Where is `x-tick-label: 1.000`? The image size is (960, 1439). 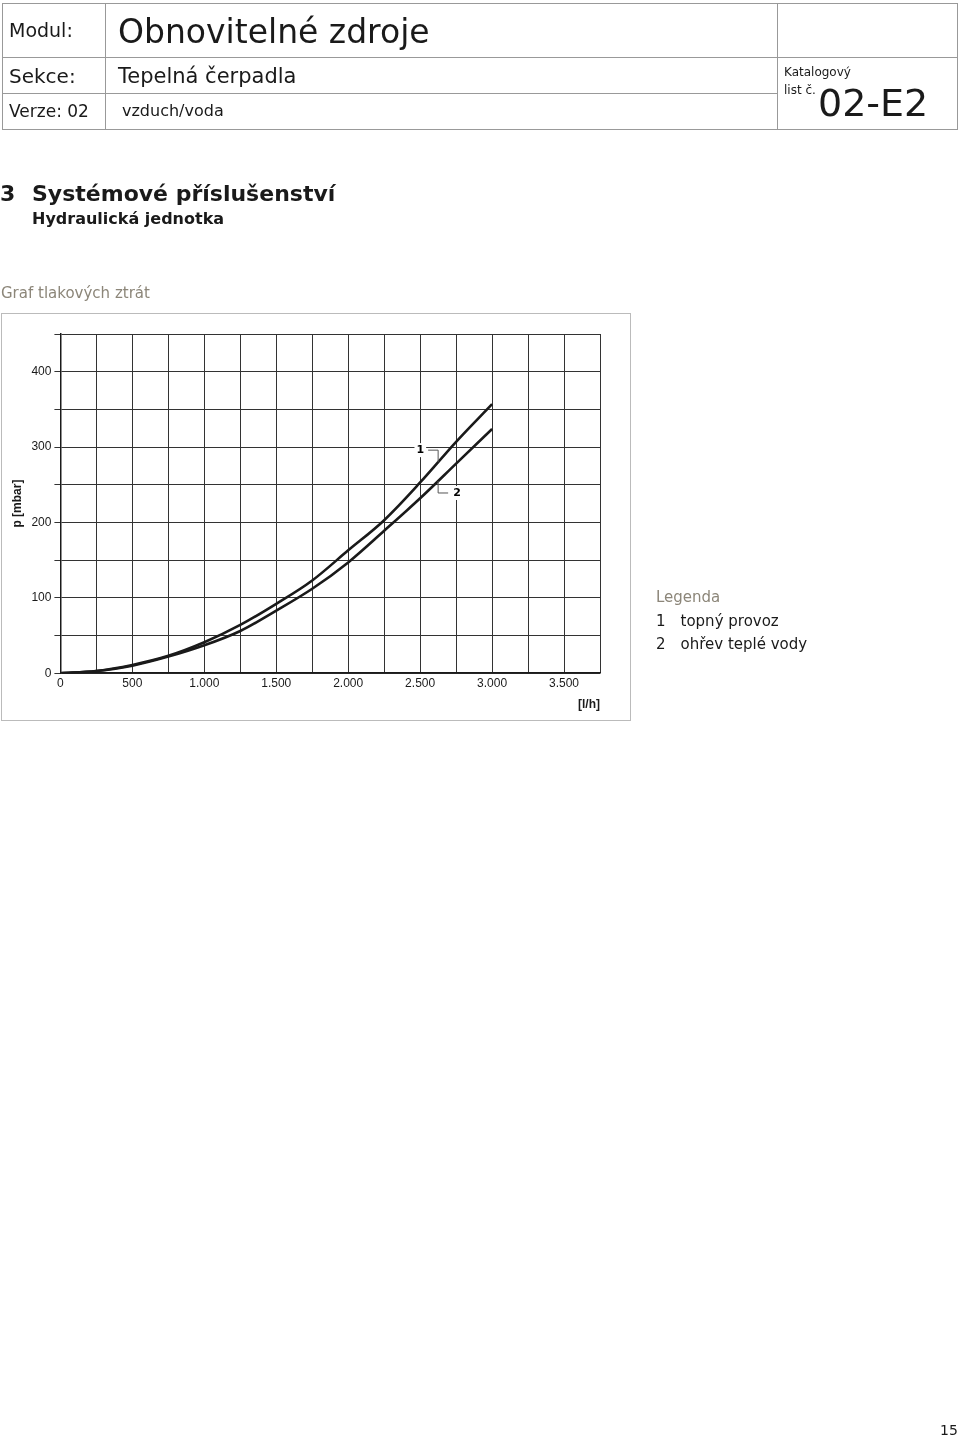 x-tick-label: 1.000 is located at coordinates (204, 682).